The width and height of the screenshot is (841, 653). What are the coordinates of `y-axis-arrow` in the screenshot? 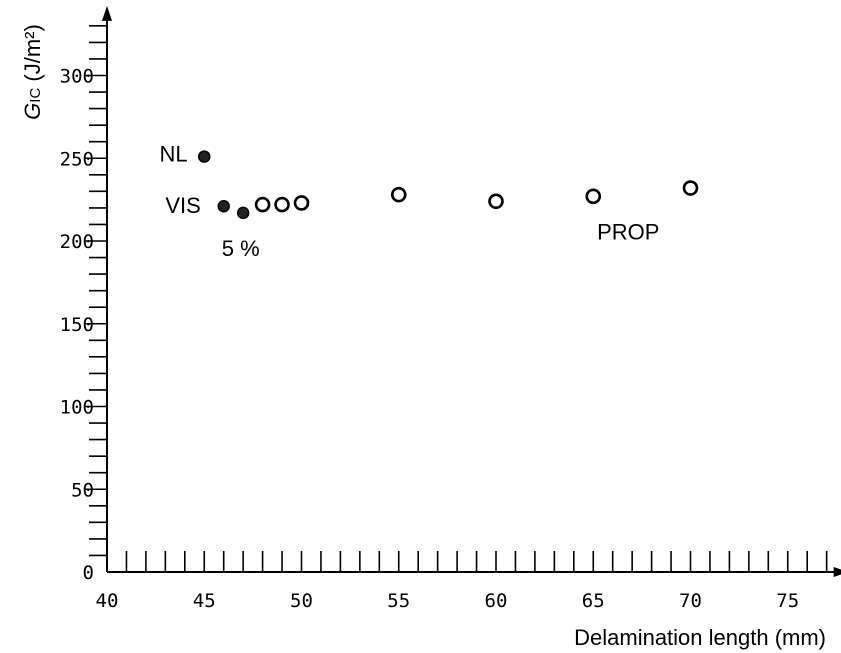 It's located at (107, 13).